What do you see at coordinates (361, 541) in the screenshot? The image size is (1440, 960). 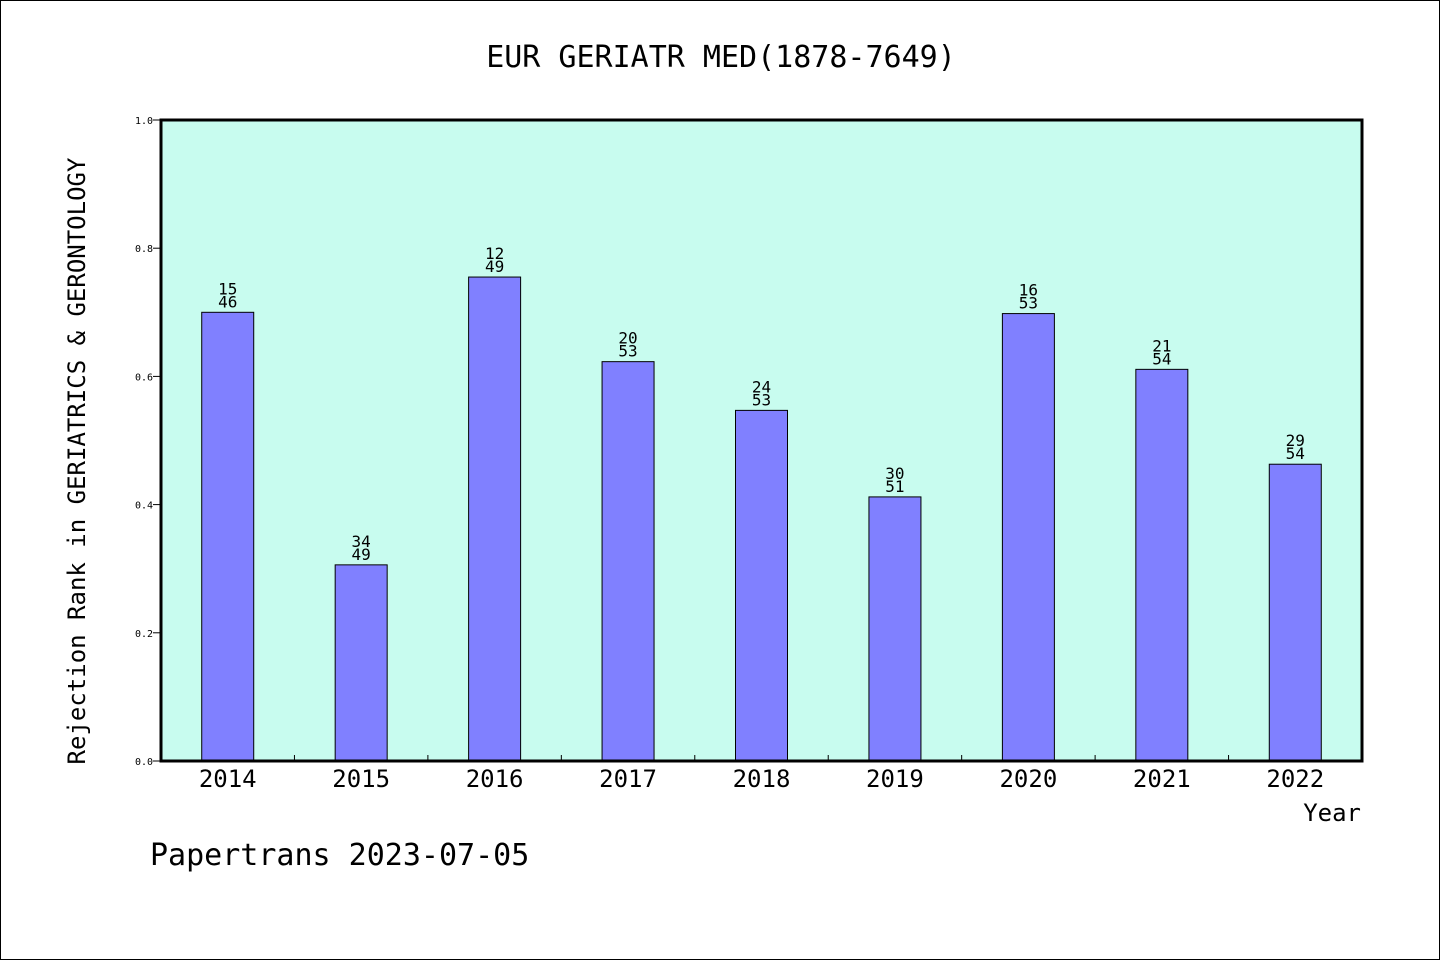 I see `data-label-top: 34` at bounding box center [361, 541].